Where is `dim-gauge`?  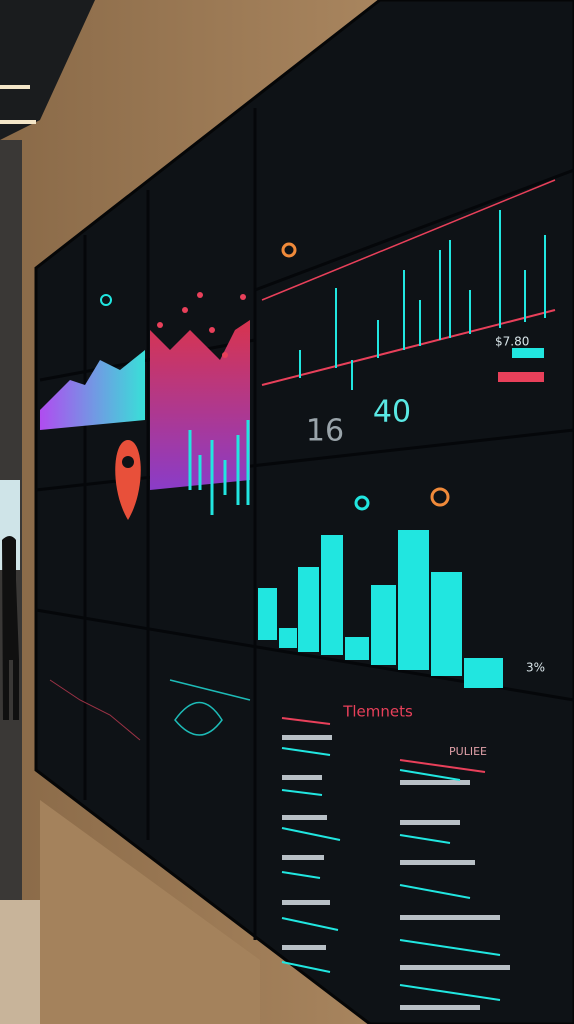
dim-gauge is located at coordinates (210, 707).